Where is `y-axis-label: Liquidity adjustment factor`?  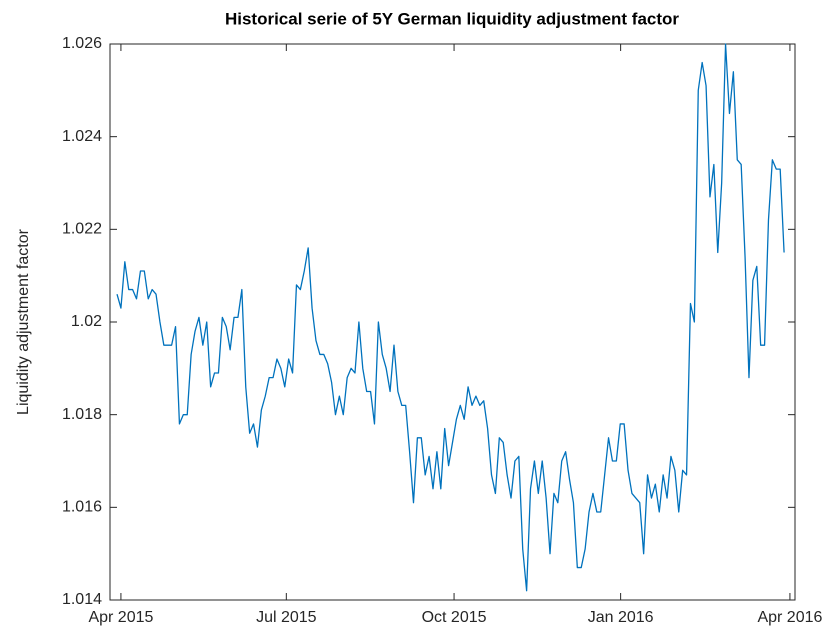 y-axis-label: Liquidity adjustment factor is located at coordinates (23, 321).